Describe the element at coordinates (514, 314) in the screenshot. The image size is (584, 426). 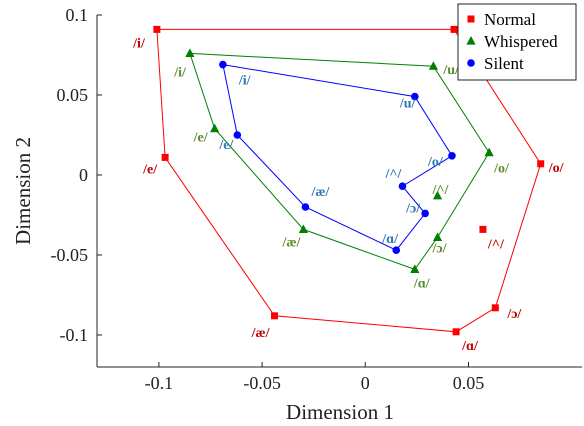
I see `normal-open-o-label: /ɔ/` at that location.